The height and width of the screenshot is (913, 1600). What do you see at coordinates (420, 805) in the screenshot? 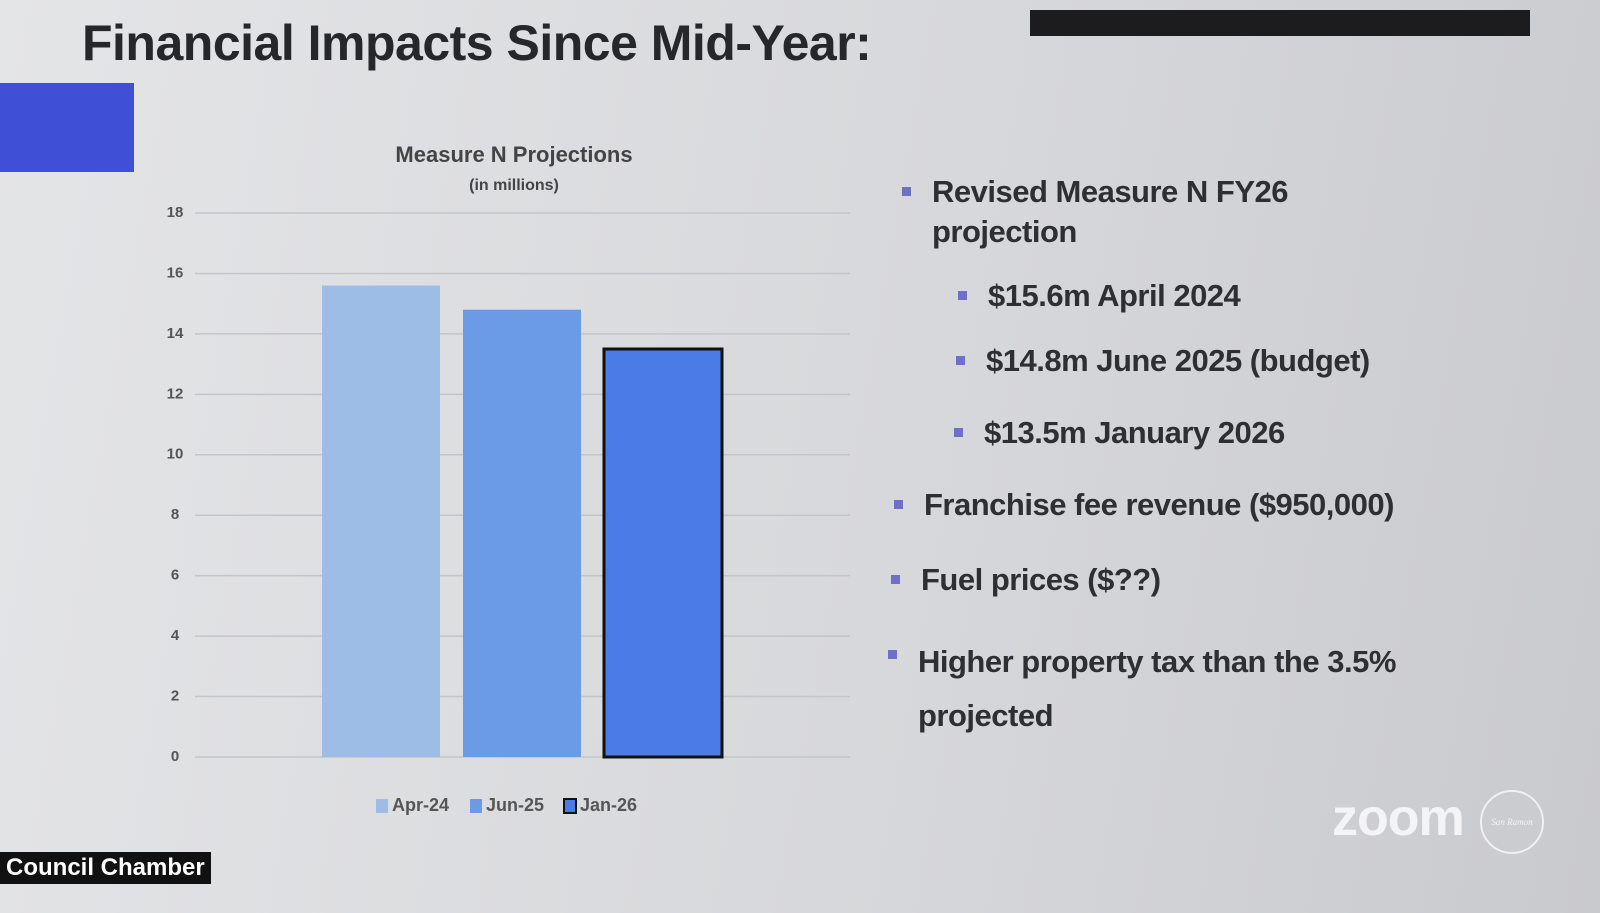
I see `legend-label: Apr-24` at bounding box center [420, 805].